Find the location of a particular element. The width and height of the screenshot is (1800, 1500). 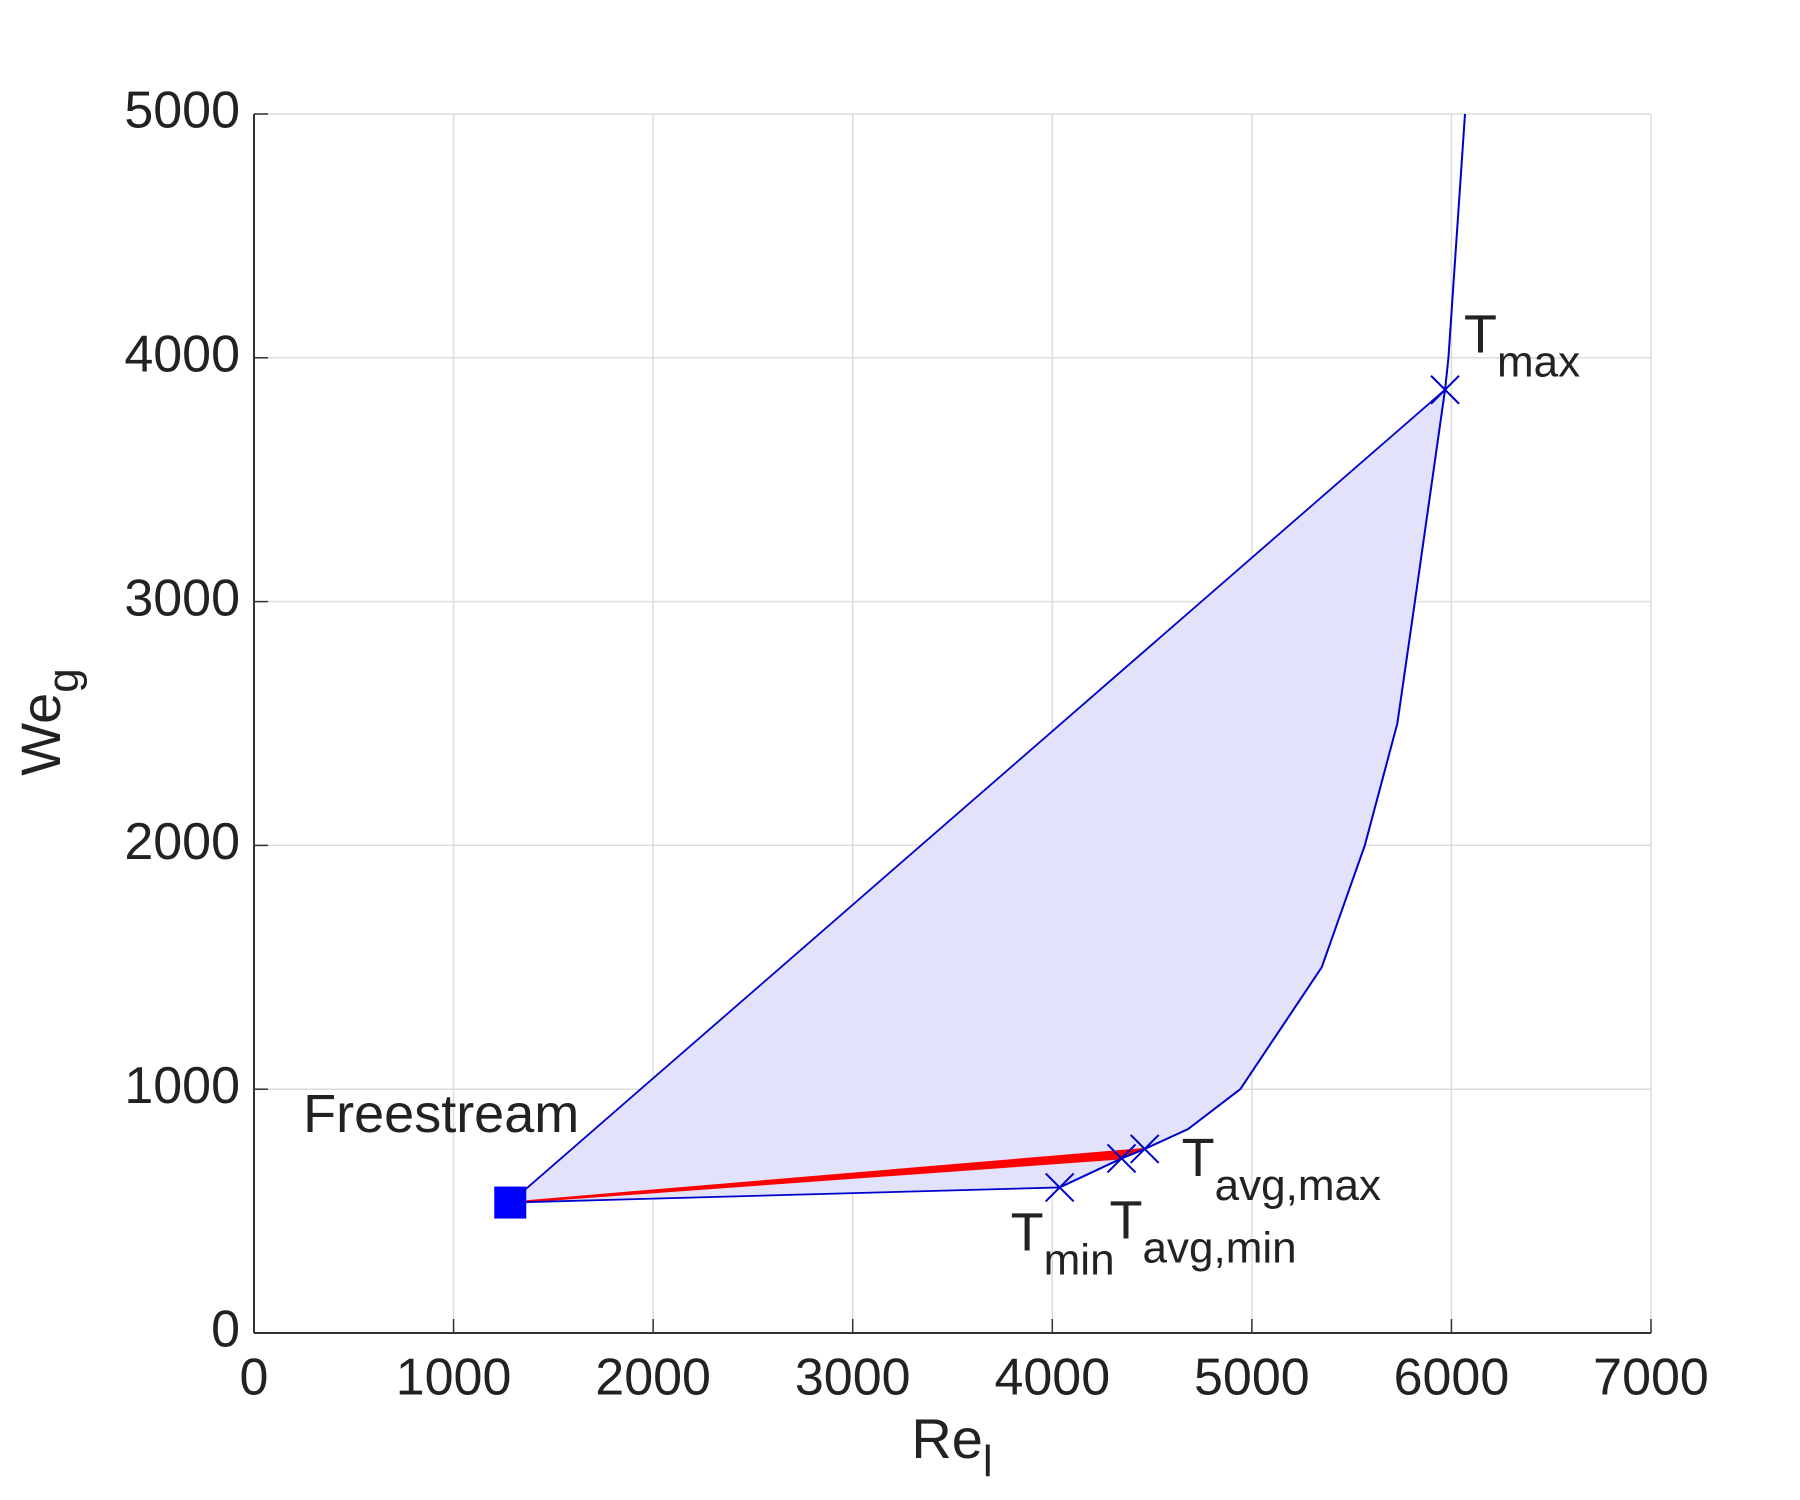

x-tick-label: 3000 is located at coordinates (853, 1378).